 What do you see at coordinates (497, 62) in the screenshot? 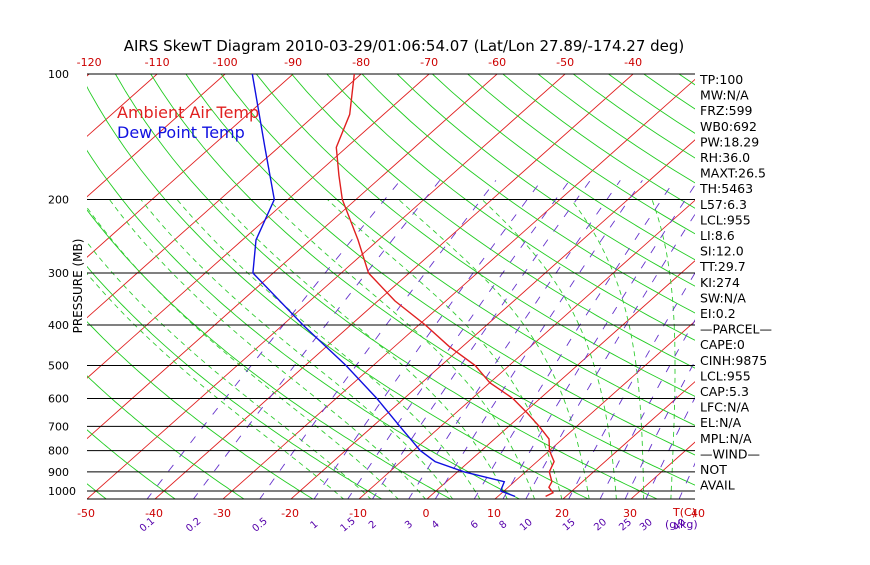
I see `top-temperature-tick-label: -60` at bounding box center [497, 62].